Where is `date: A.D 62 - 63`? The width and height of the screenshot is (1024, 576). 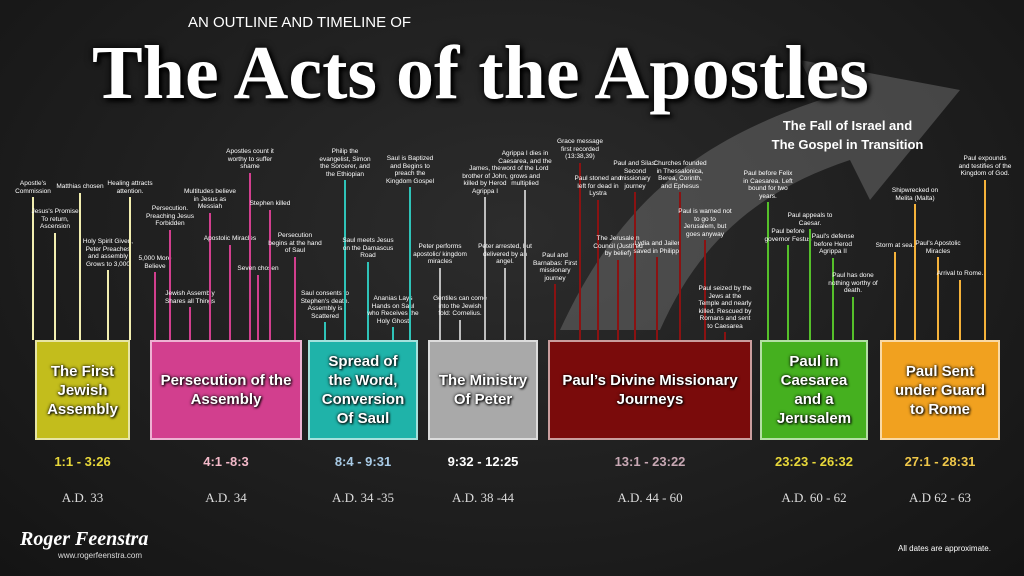 date: A.D 62 - 63 is located at coordinates (940, 497).